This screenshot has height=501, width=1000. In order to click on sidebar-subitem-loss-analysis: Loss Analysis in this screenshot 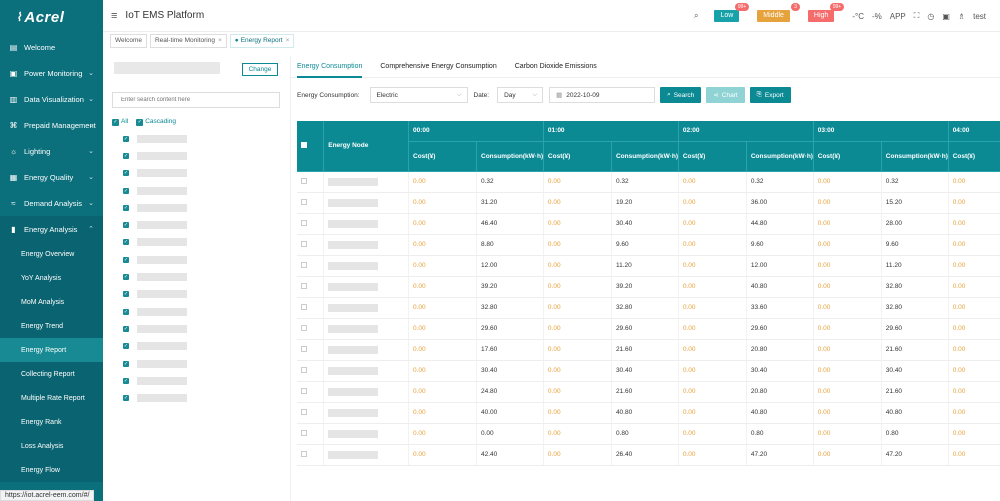, I will do `click(51, 446)`.